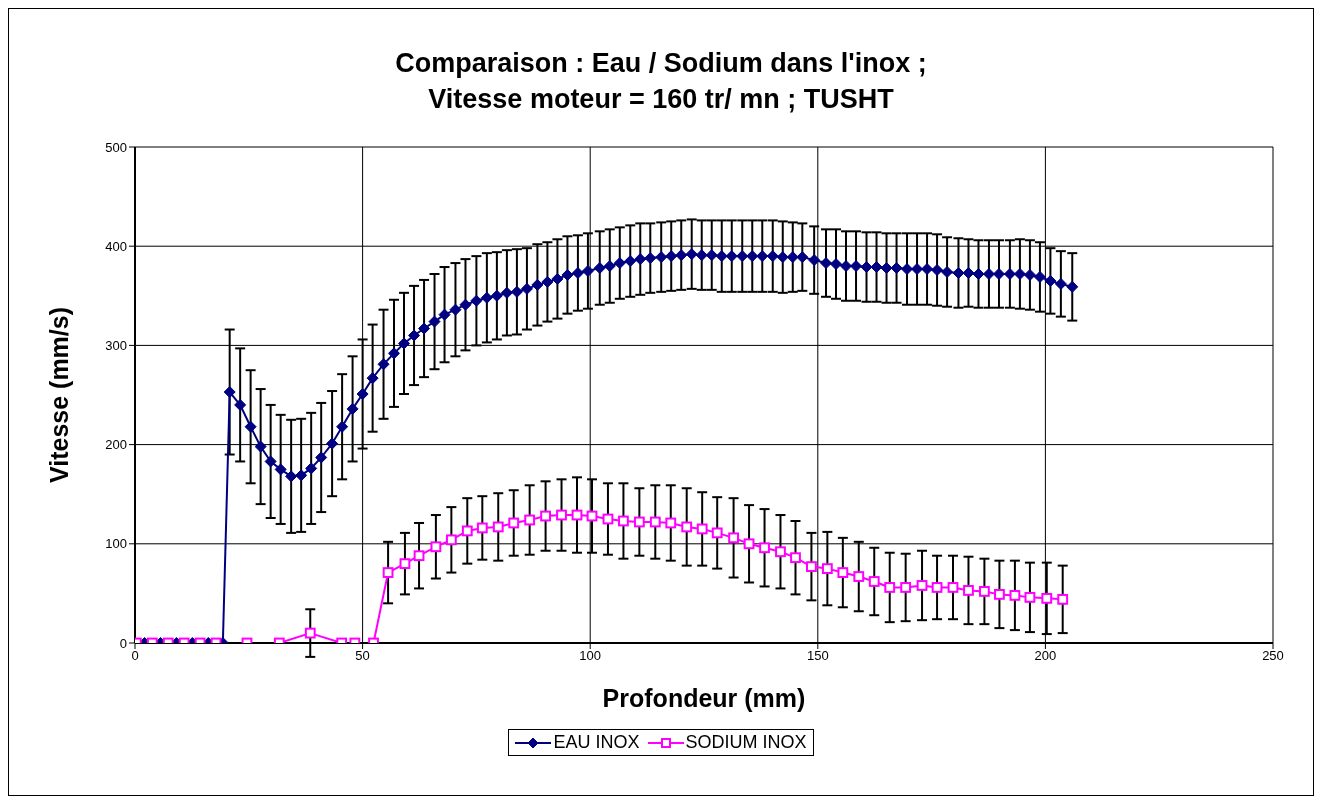  I want to click on y-tick-label: 300, so click(116, 346).